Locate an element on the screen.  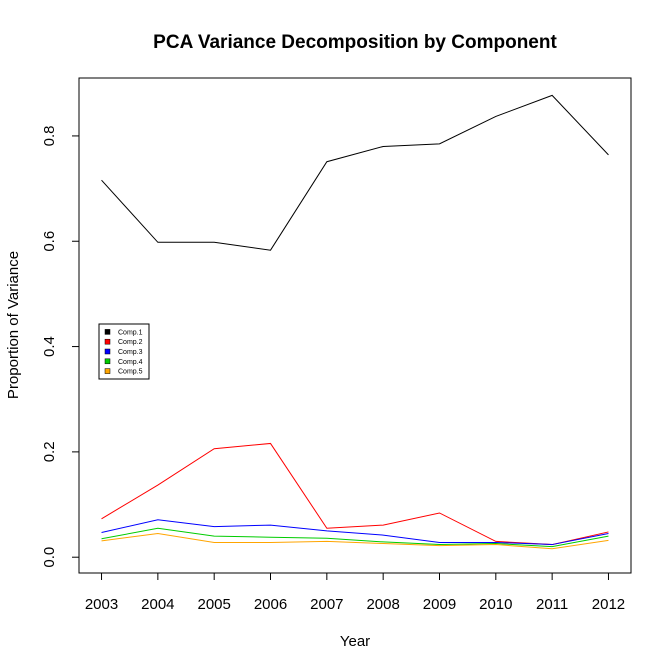
x-tick-label: 2004 is located at coordinates (157, 604).